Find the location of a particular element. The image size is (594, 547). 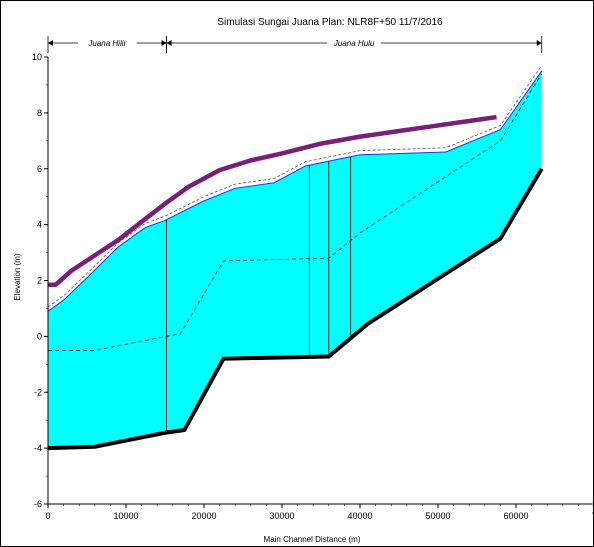

x-axis-label: Main Channel Distance (m) is located at coordinates (312, 539).